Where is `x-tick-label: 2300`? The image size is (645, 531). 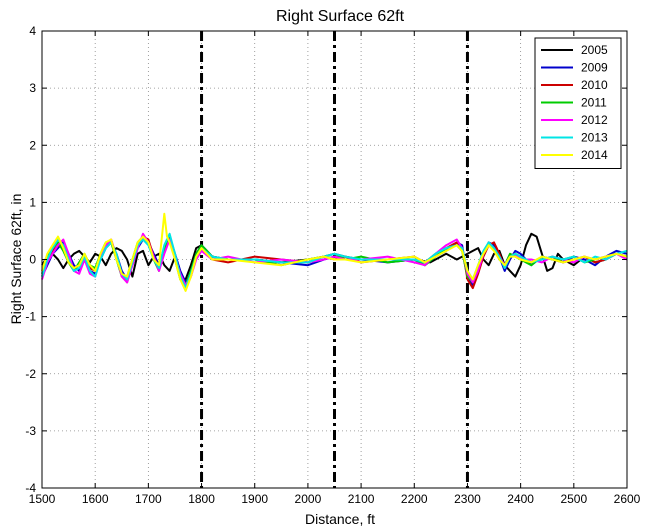 x-tick-label: 2300 is located at coordinates (467, 499).